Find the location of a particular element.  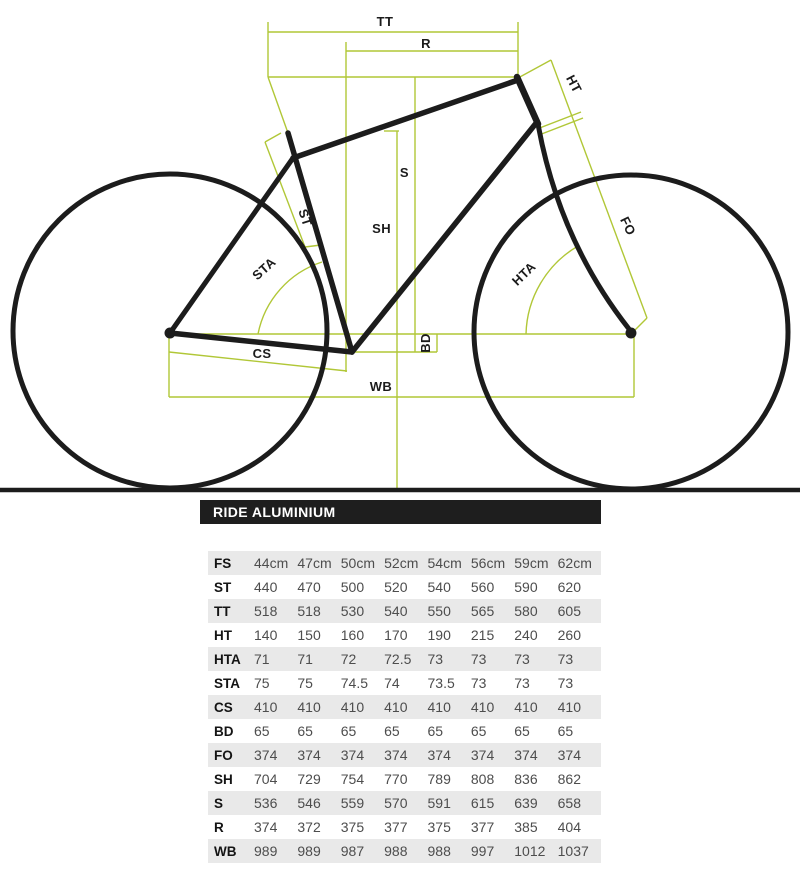

row-value: 71 is located at coordinates (262, 659).